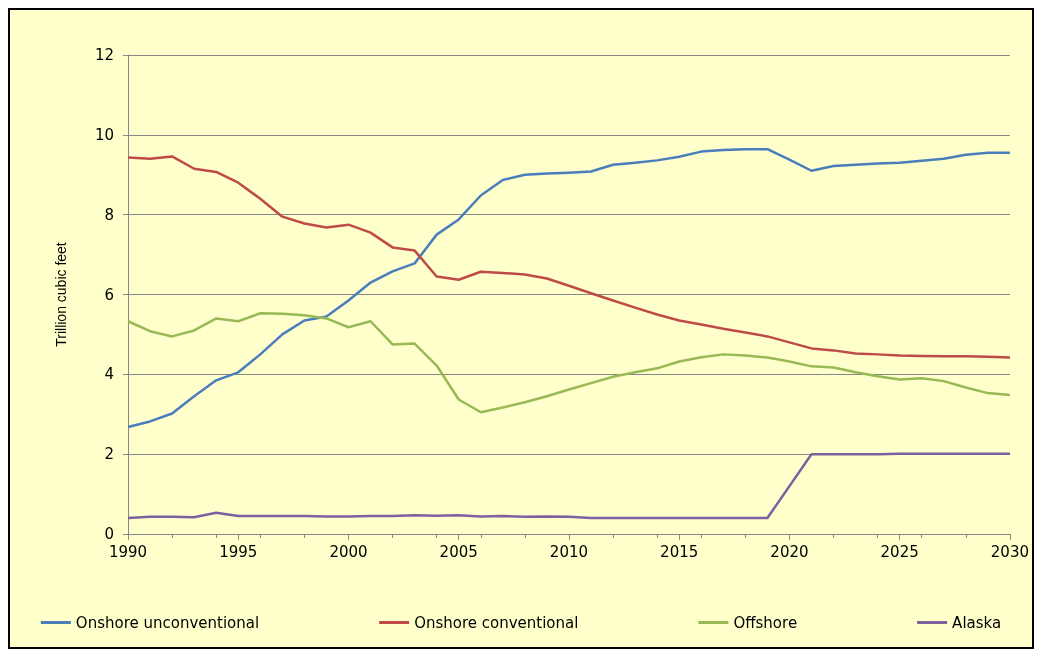 This screenshot has width=1044, height=657. I want to click on y-tick-label: 0, so click(109, 534).